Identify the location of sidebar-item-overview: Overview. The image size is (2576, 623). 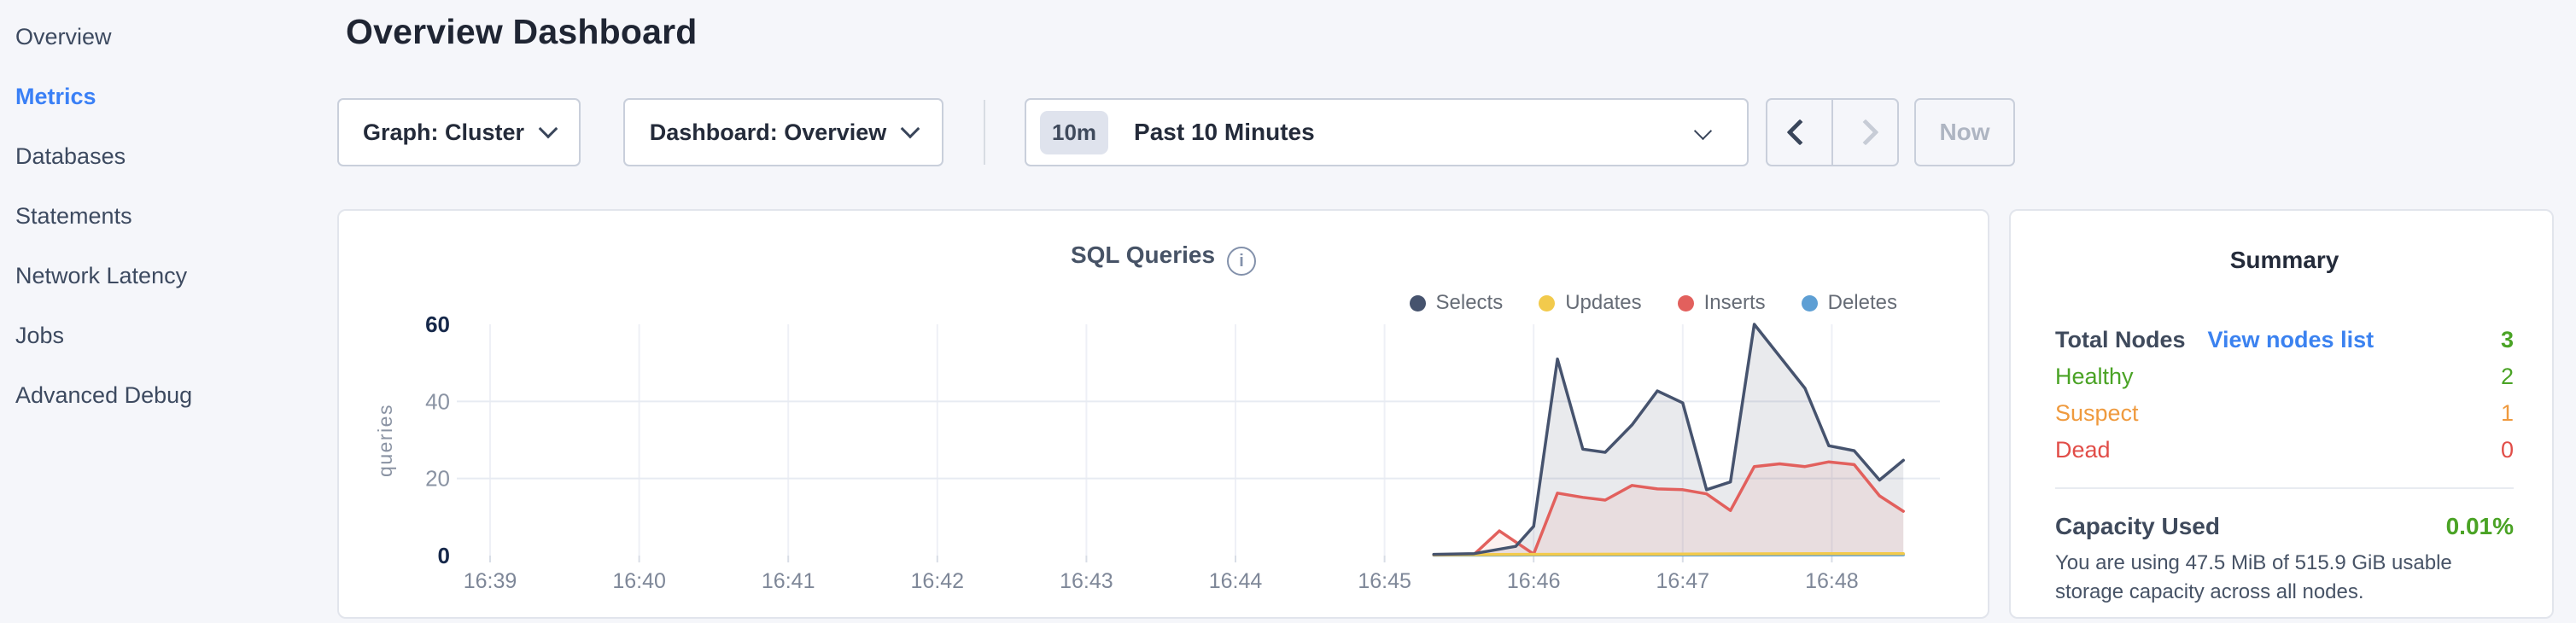
(63, 36).